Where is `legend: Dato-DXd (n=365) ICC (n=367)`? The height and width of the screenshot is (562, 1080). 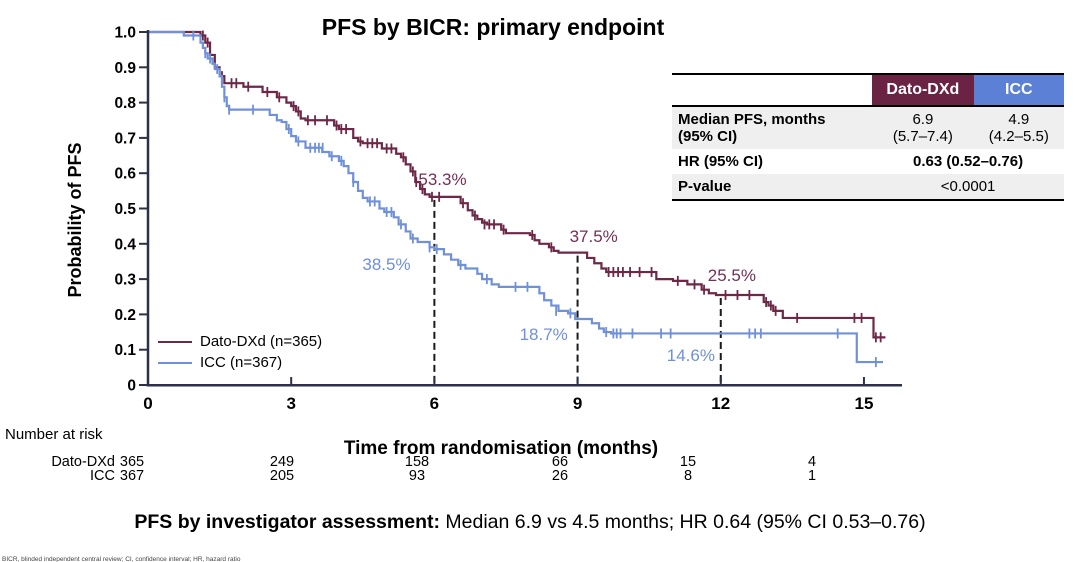
legend: Dato-DXd (n=365) ICC (n=367) is located at coordinates (240, 352).